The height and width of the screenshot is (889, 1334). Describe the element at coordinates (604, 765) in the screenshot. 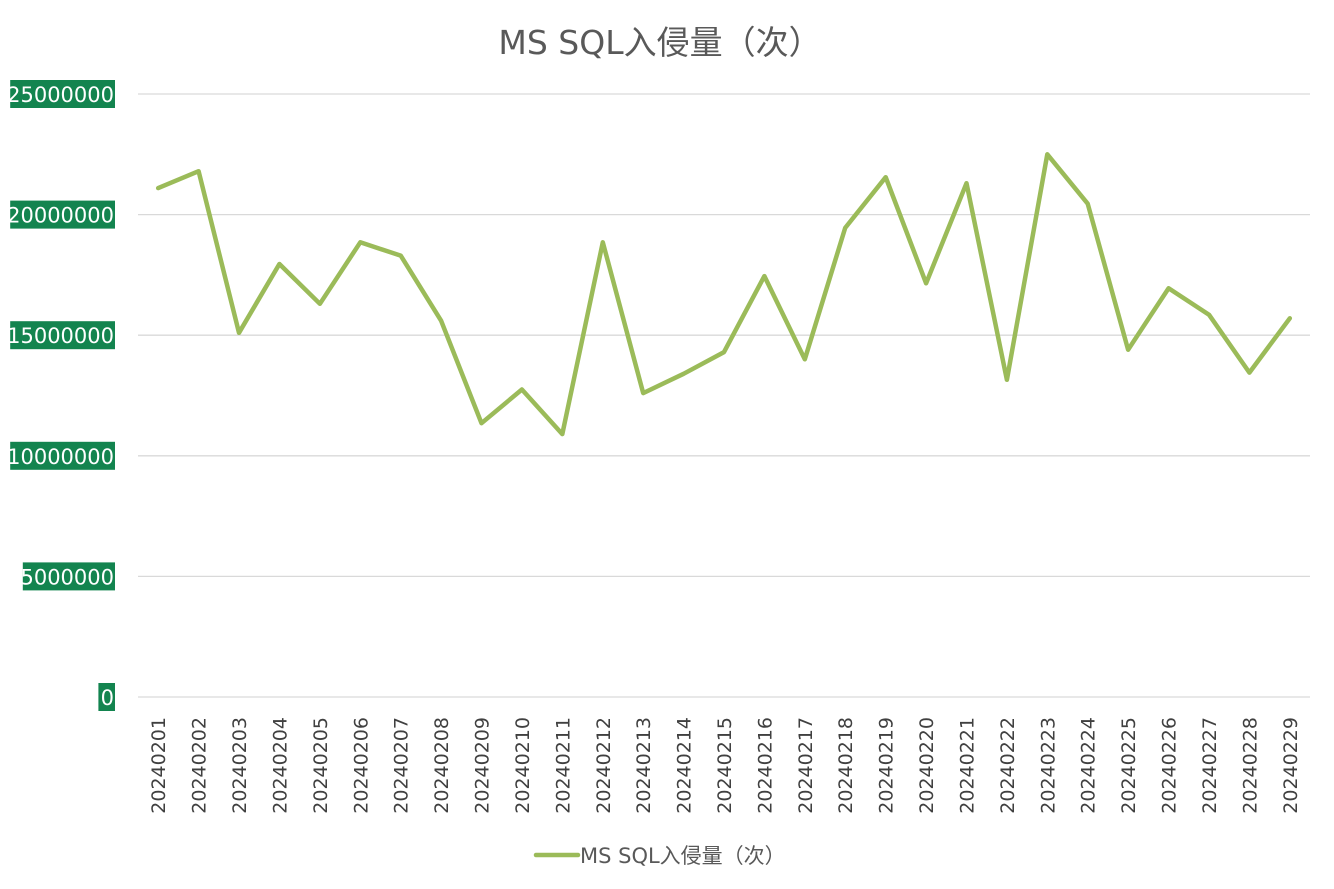

I see `x-tick-label: 20240212` at that location.